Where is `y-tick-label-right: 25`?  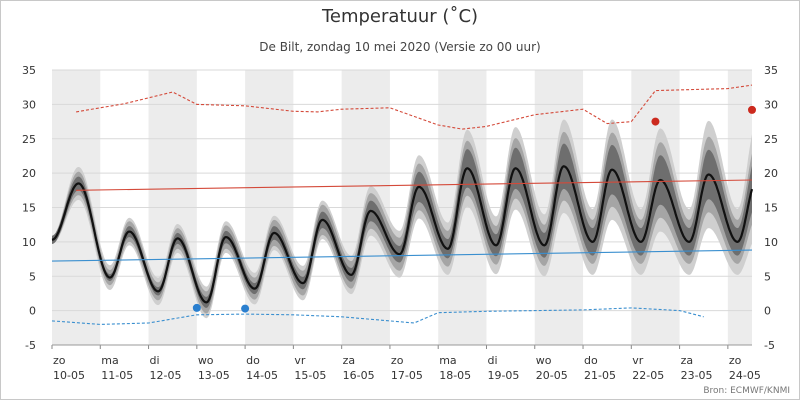 y-tick-label-right: 25 is located at coordinates (771, 139).